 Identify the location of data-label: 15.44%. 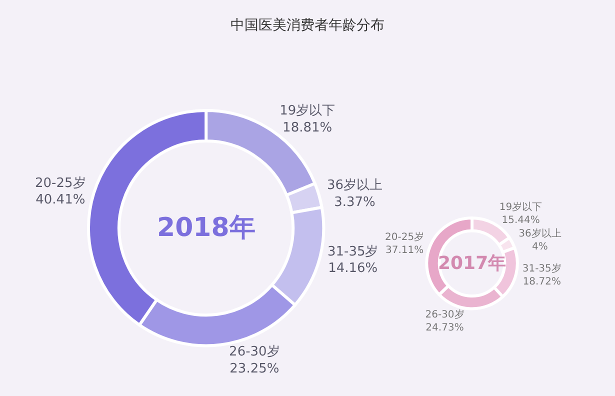
(521, 220).